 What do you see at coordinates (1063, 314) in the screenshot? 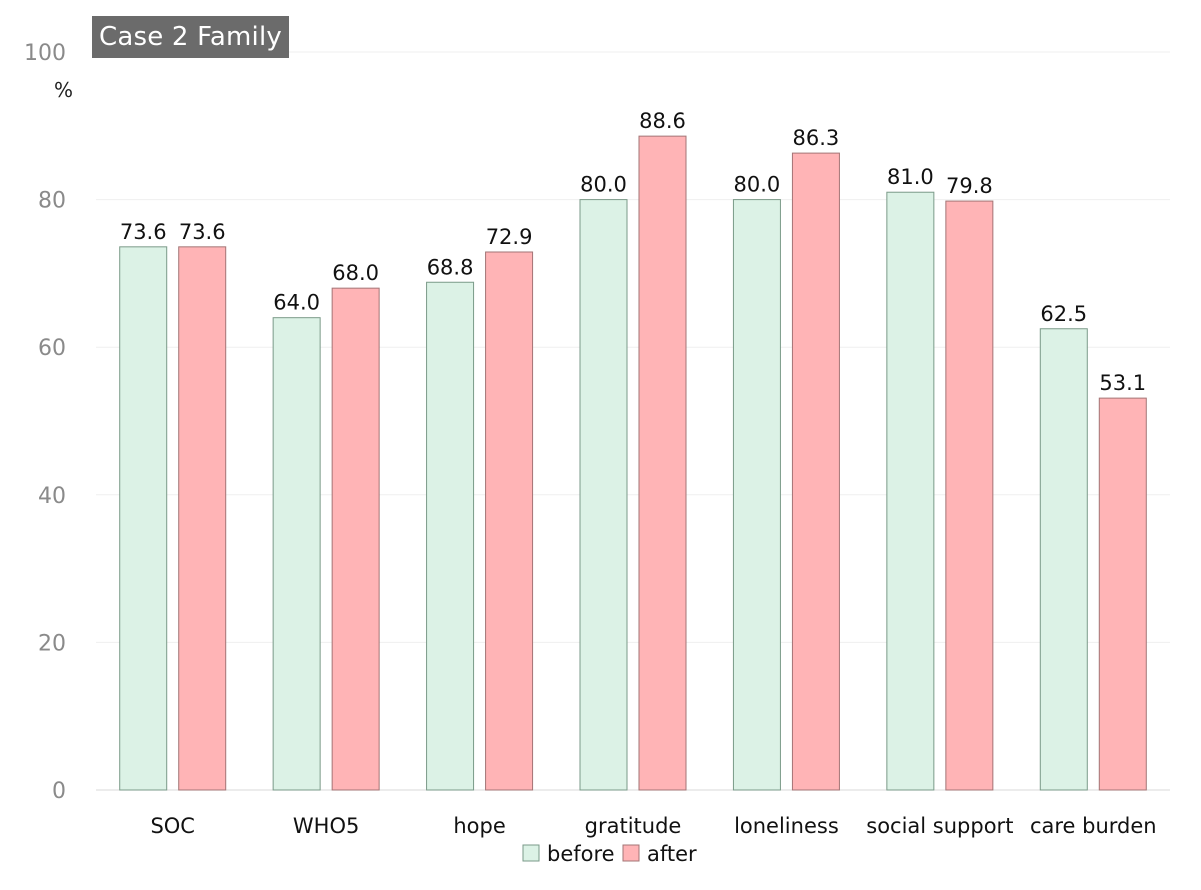
I see `data-label-before: 62.5` at bounding box center [1063, 314].